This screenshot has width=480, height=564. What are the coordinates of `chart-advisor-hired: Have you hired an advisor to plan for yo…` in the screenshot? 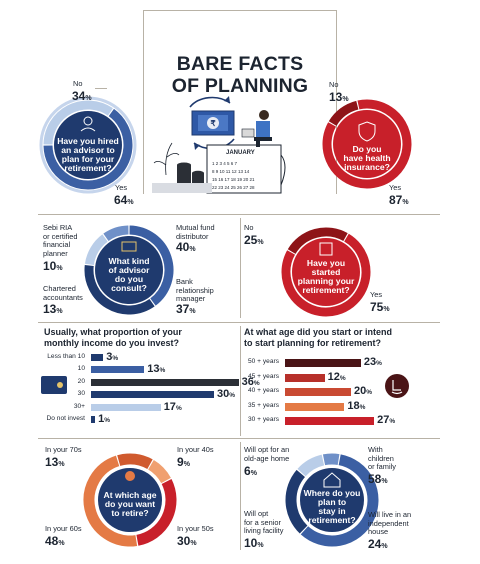 It's located at (88, 145).